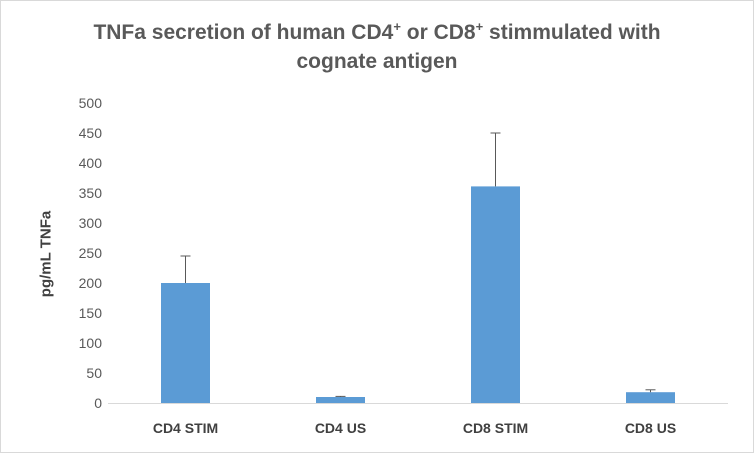  I want to click on y-tick-label: 150, so click(91, 313).